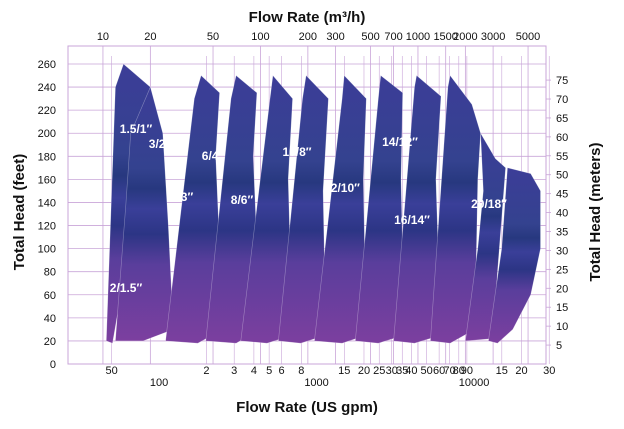 This screenshot has height=429, width=624. What do you see at coordinates (412, 220) in the screenshot?
I see `pump-size-label: 16/14″` at bounding box center [412, 220].